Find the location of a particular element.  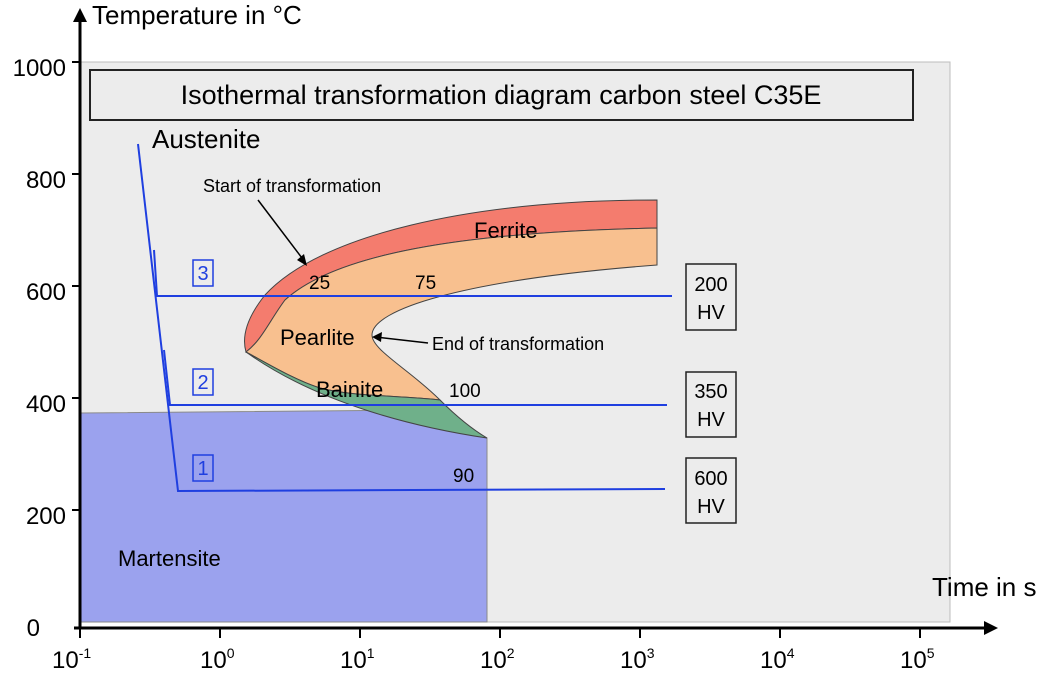

x-tick-label: 10⁻¹ is located at coordinates (71, 659).